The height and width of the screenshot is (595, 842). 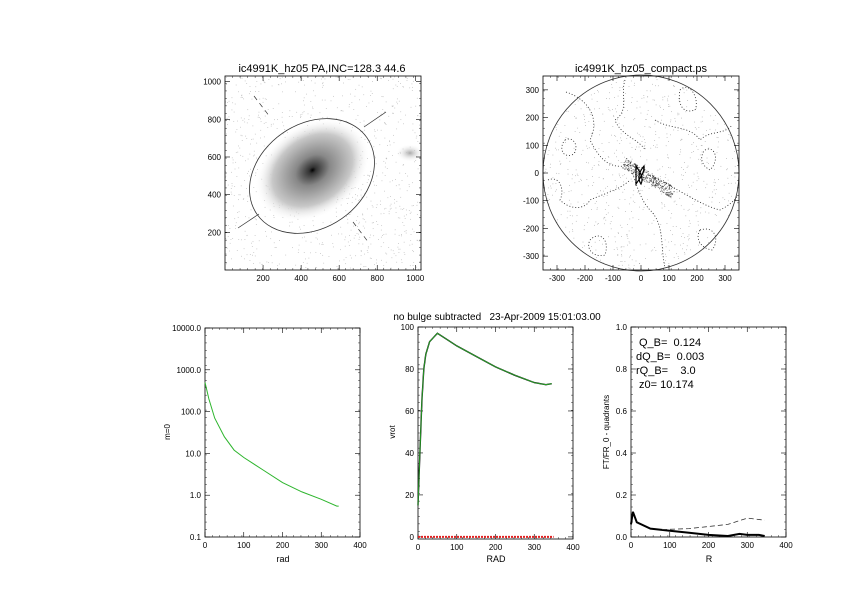 What do you see at coordinates (415, 278) in the screenshot?
I see `x-tick-label: 1000` at bounding box center [415, 278].